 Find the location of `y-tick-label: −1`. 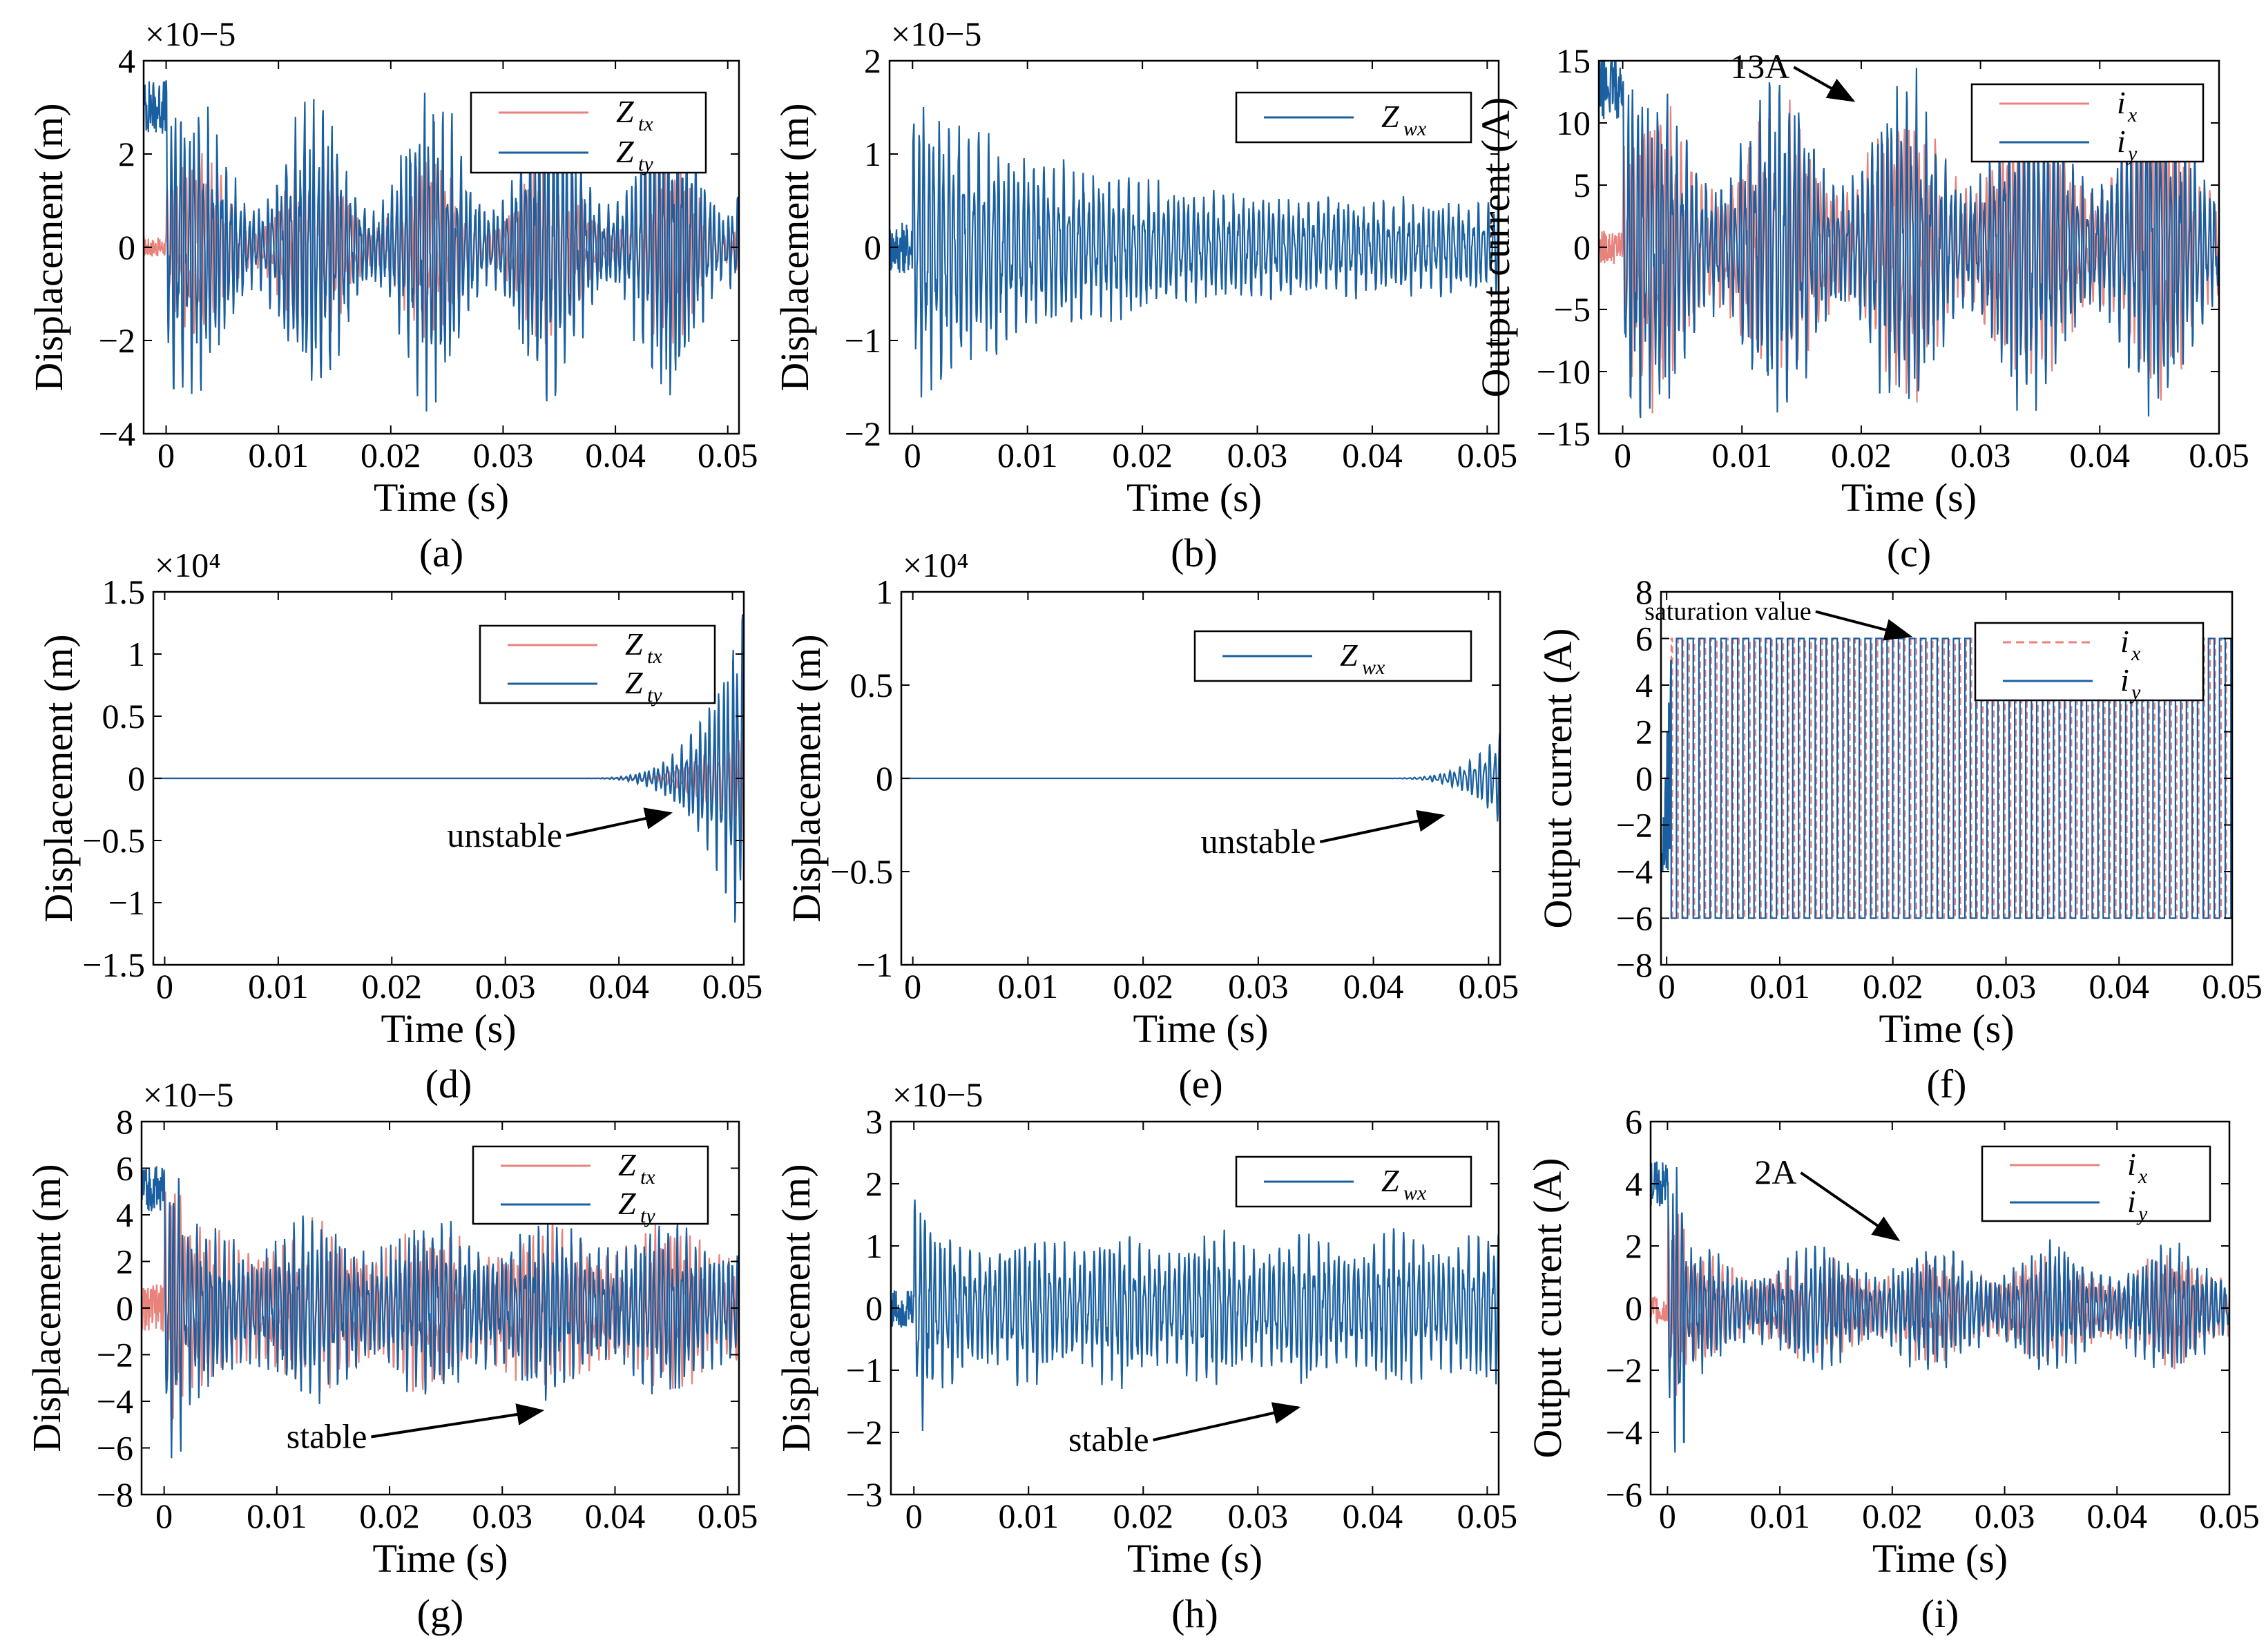

y-tick-label: −1 is located at coordinates (874, 964).